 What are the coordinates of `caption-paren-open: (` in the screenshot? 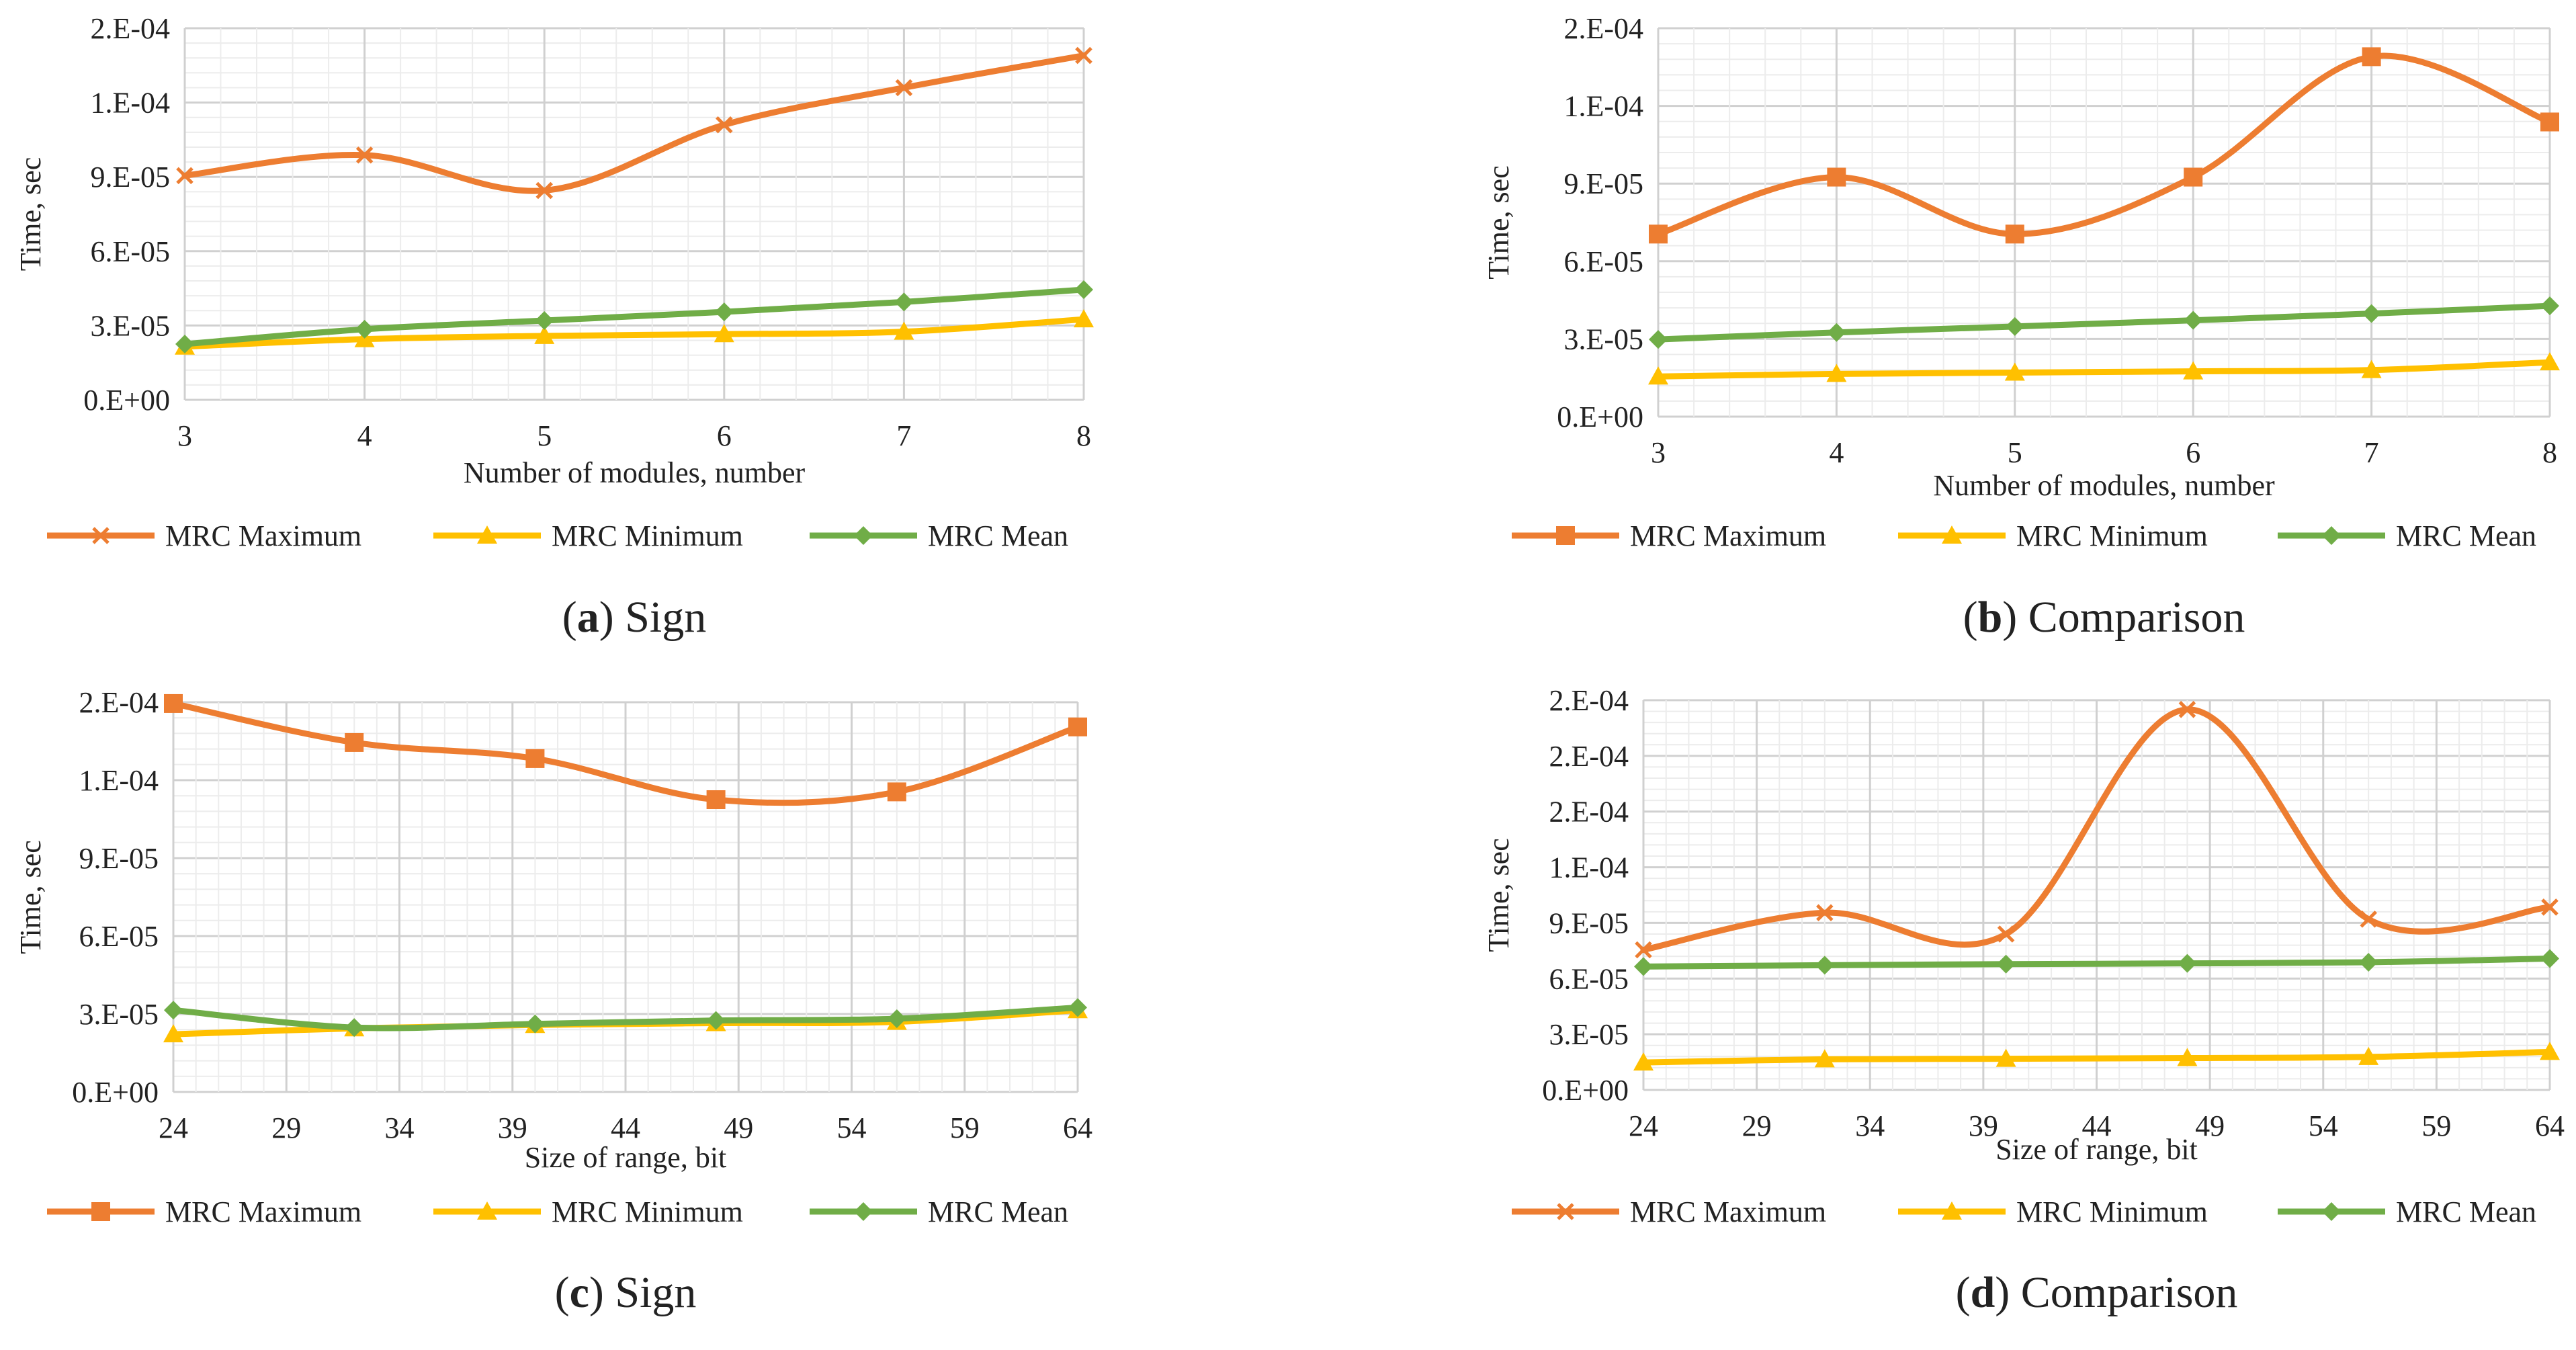 It's located at (1963, 1292).